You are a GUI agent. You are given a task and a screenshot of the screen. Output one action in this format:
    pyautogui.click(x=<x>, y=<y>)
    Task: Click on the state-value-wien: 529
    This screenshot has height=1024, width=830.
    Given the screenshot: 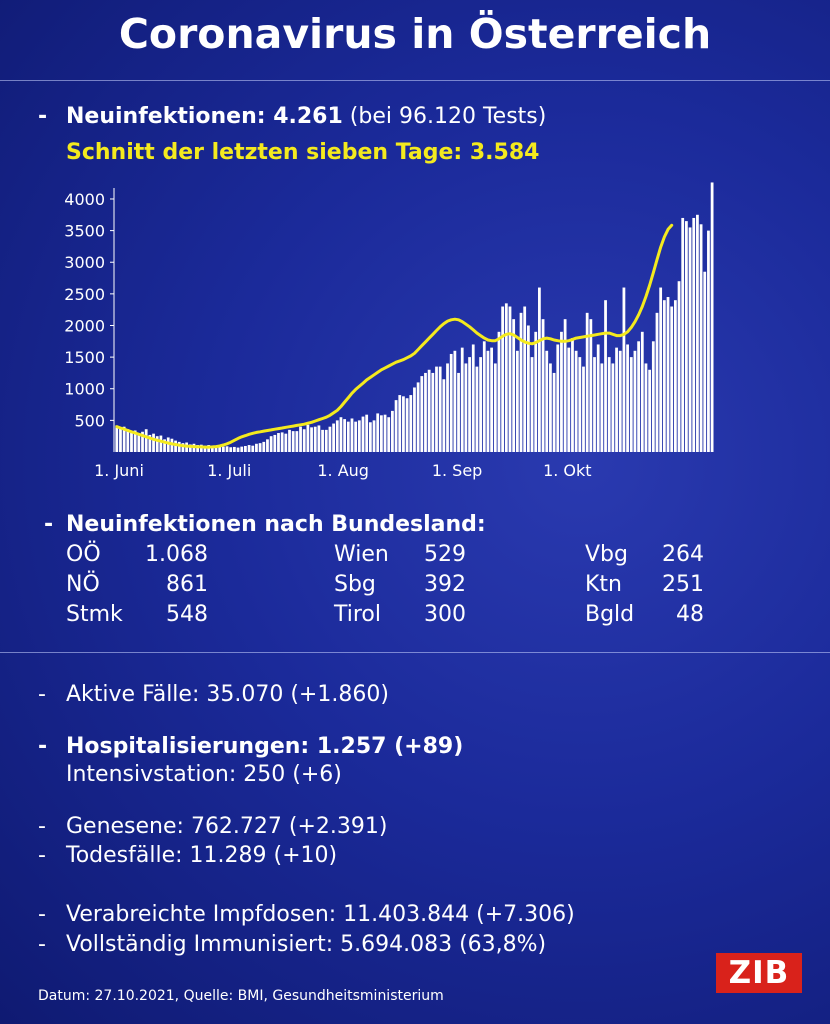 What is the action you would take?
    pyautogui.click(x=445, y=554)
    